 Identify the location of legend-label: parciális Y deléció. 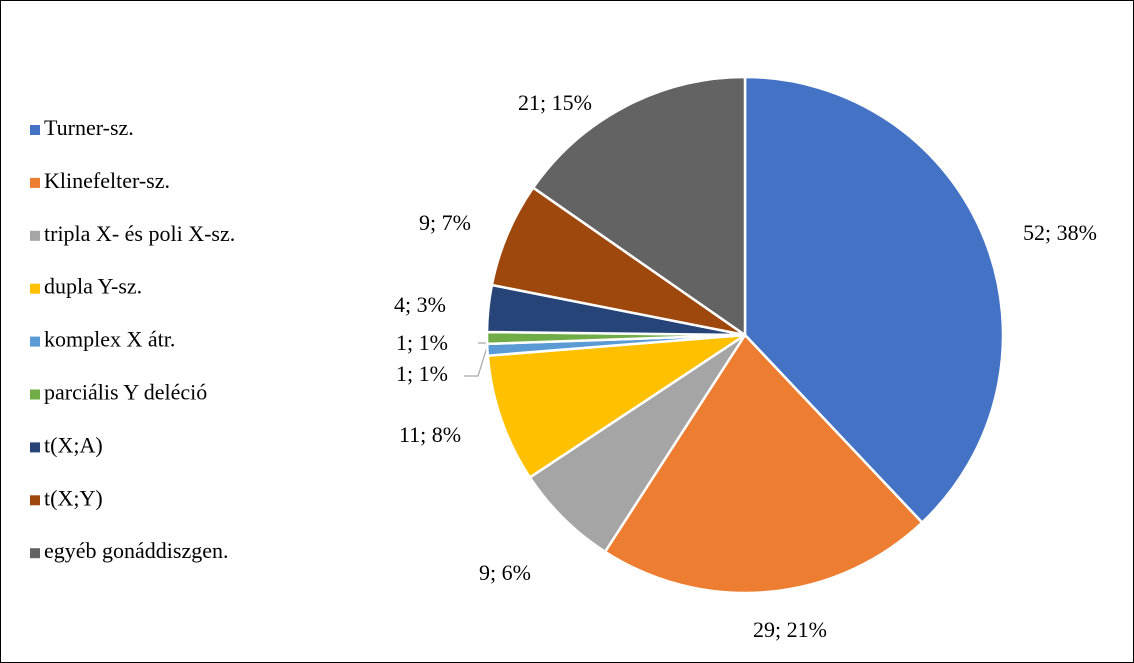
(125, 392).